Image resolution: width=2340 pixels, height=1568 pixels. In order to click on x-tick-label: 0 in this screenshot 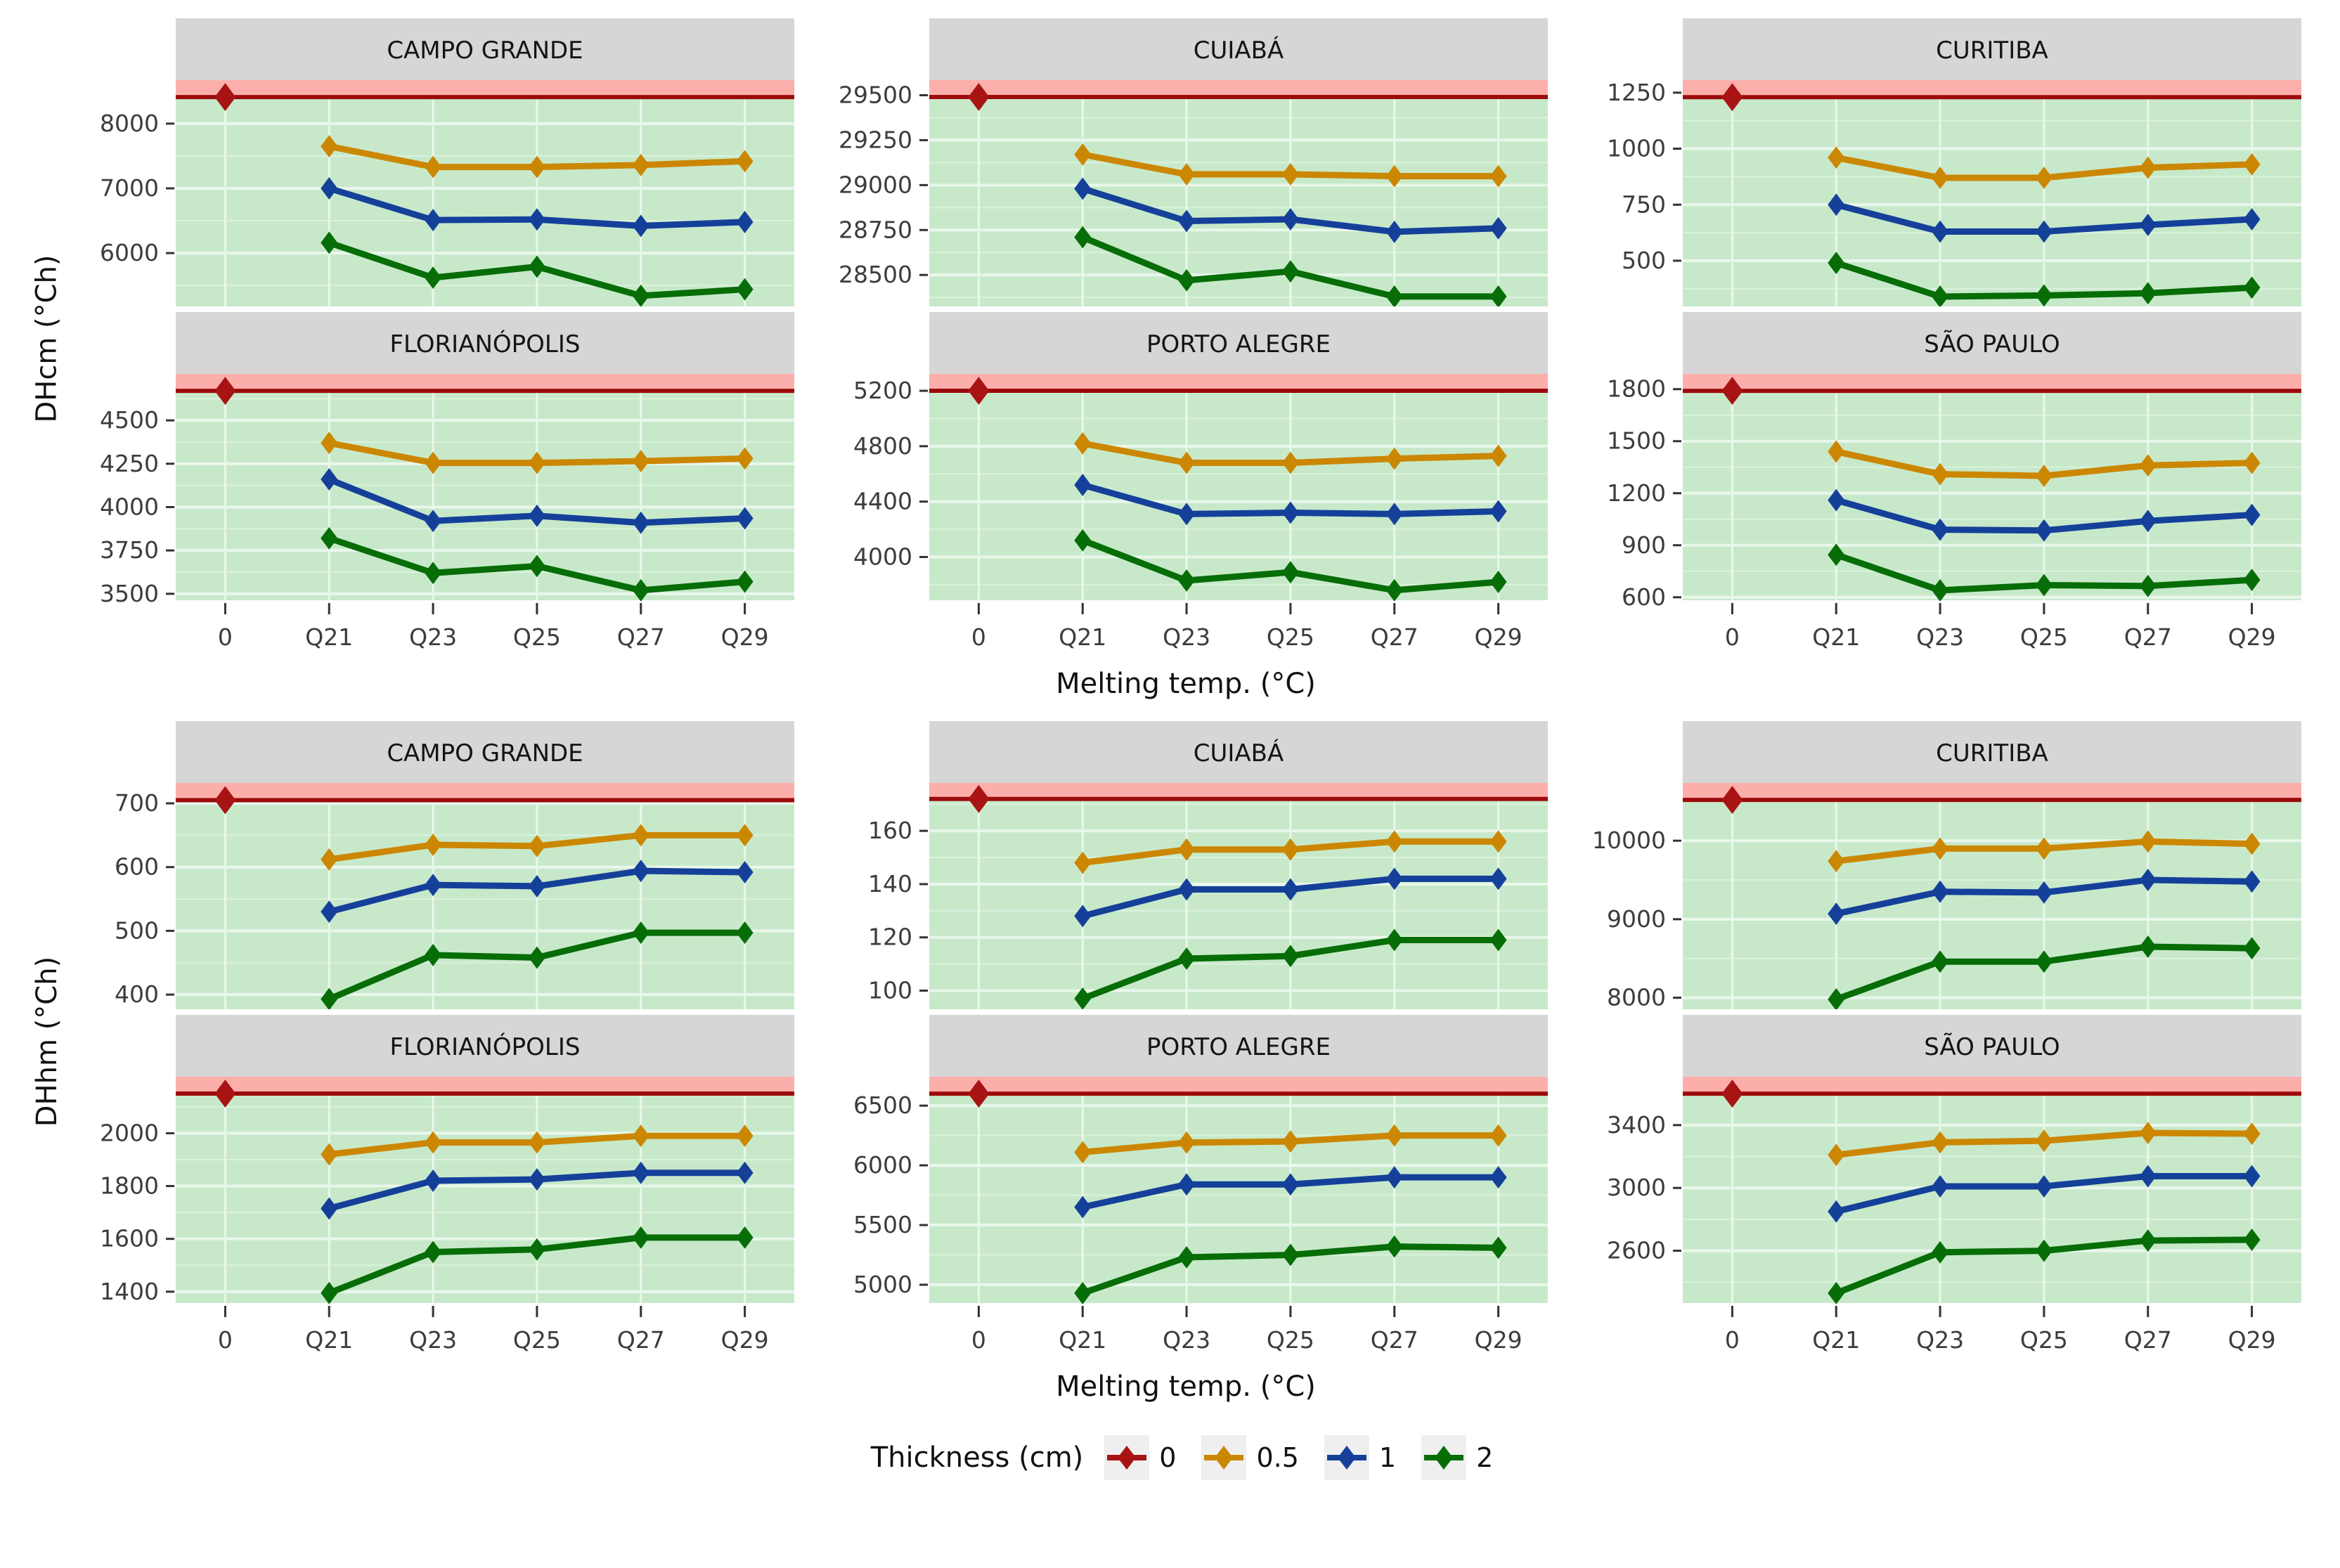, I will do `click(225, 1340)`.